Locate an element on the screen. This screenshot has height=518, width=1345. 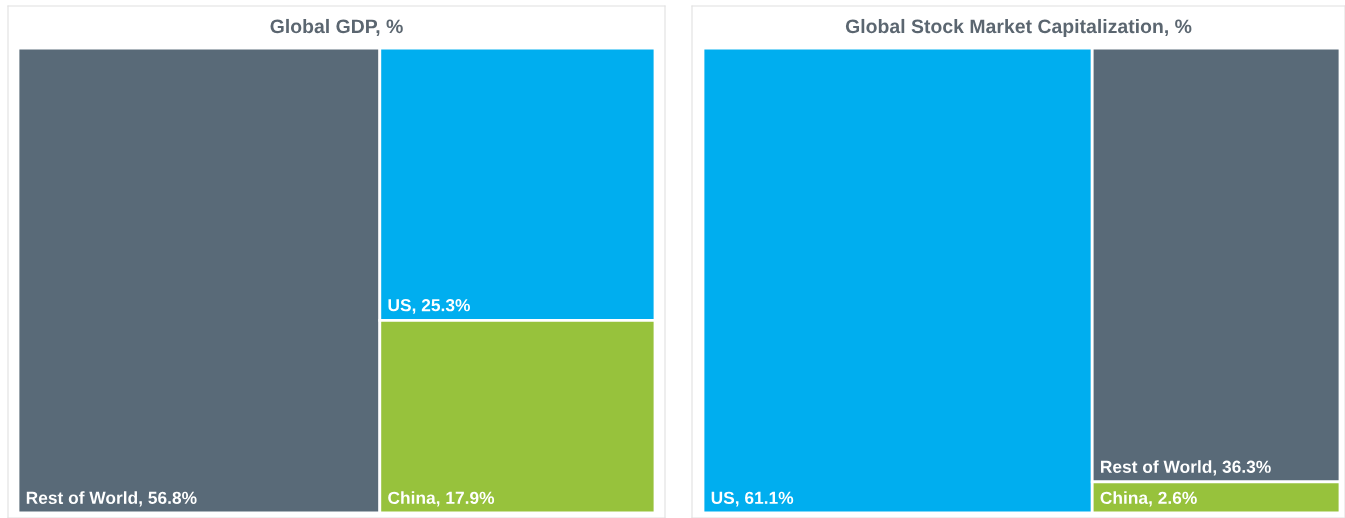
data-label: , 17.9% is located at coordinates (465, 499).